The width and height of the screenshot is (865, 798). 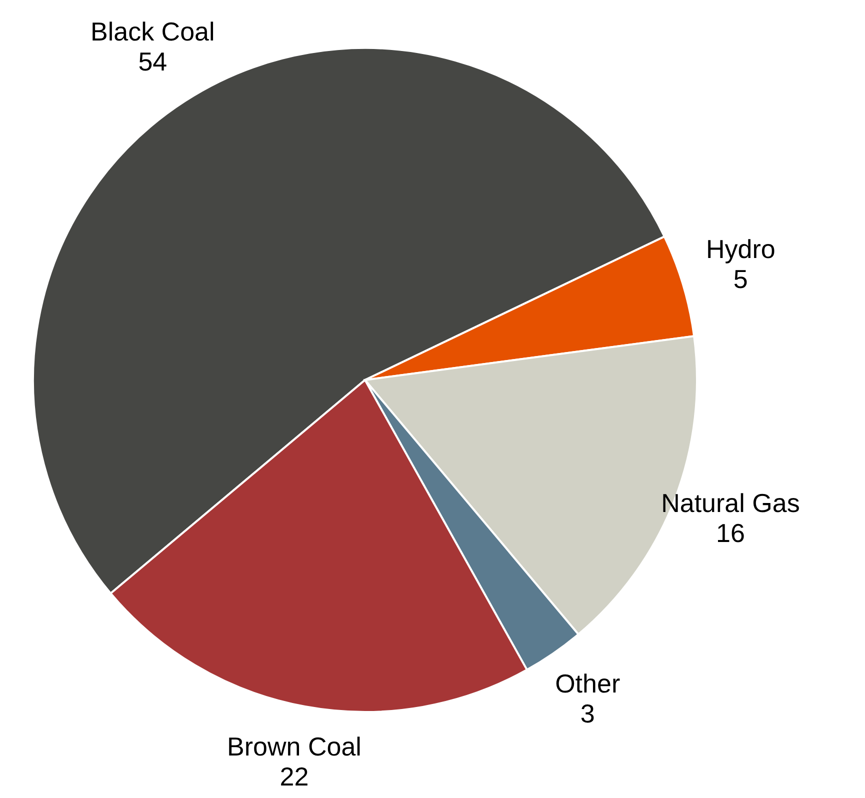 What do you see at coordinates (741, 249) in the screenshot?
I see `slice-label: Hydro` at bounding box center [741, 249].